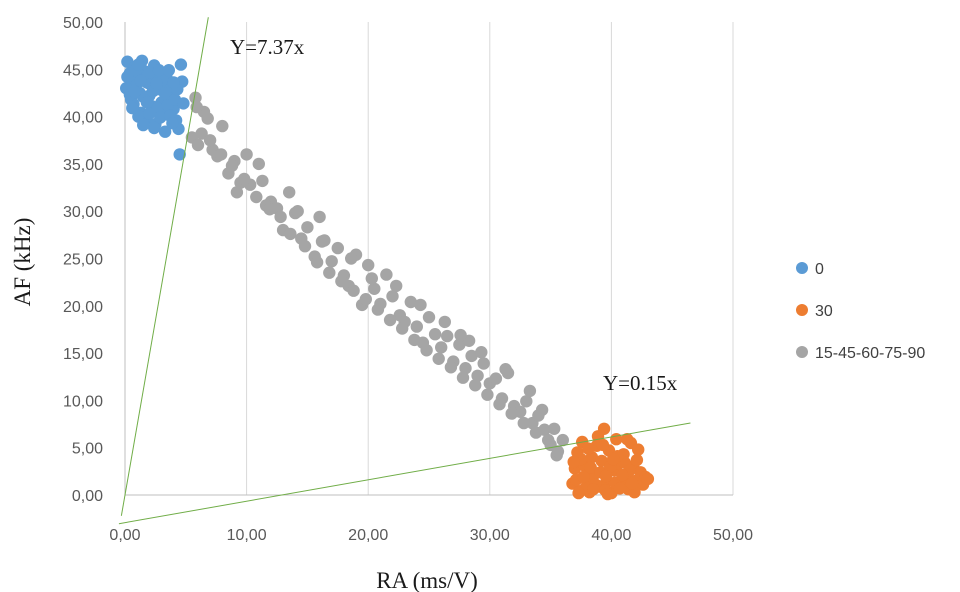 The height and width of the screenshot is (592, 960). What do you see at coordinates (640, 383) in the screenshot?
I see `line-label-shallow: Y=0.15x` at bounding box center [640, 383].